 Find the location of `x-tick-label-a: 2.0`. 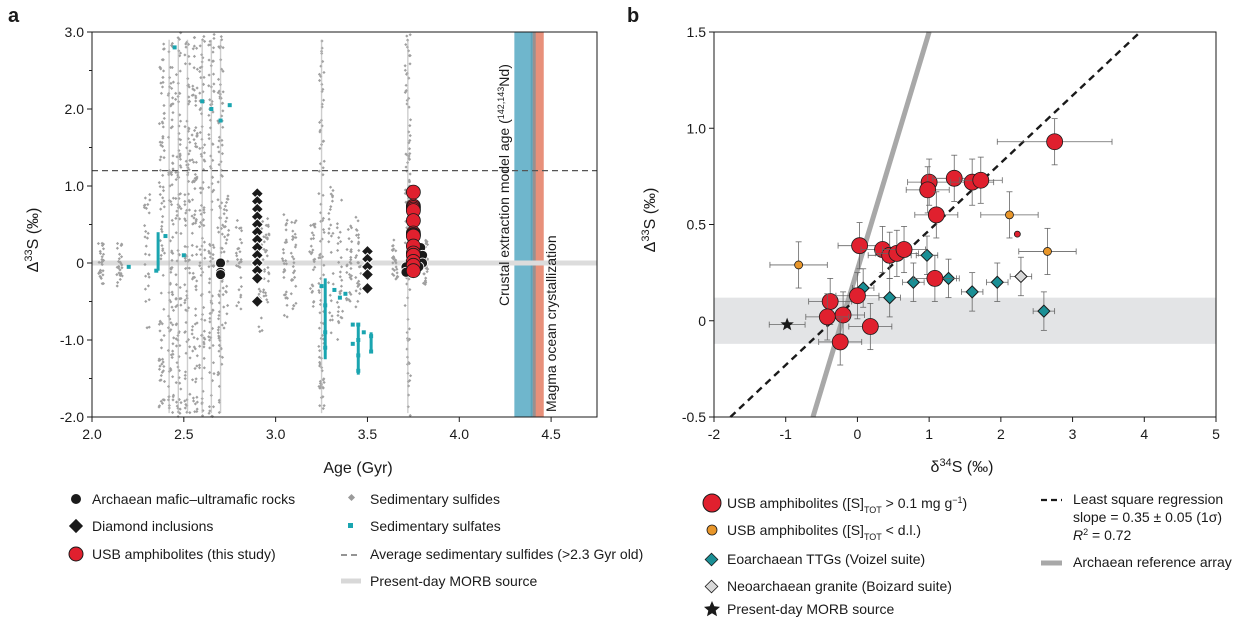

x-tick-label-a: 2.0 is located at coordinates (92, 434).